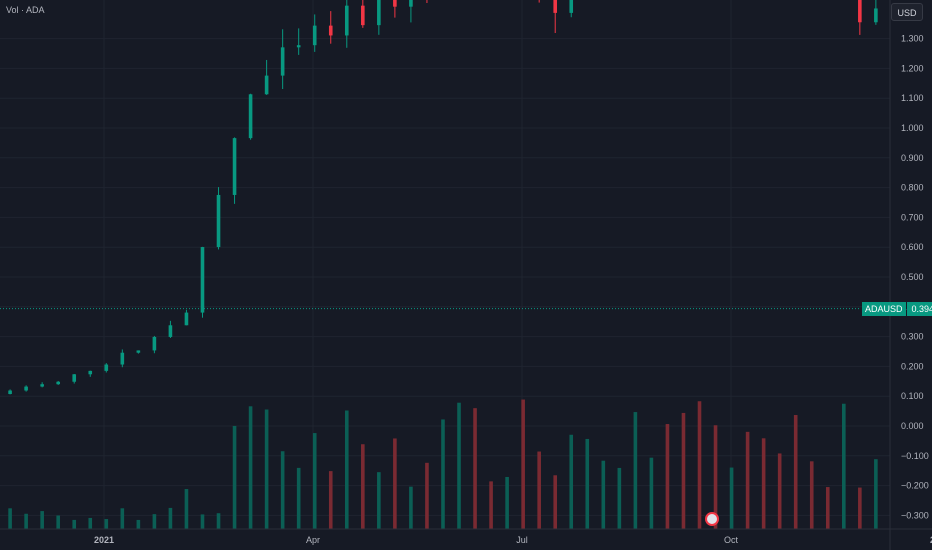  I want to click on last-price-value: 0.394, so click(919, 309).